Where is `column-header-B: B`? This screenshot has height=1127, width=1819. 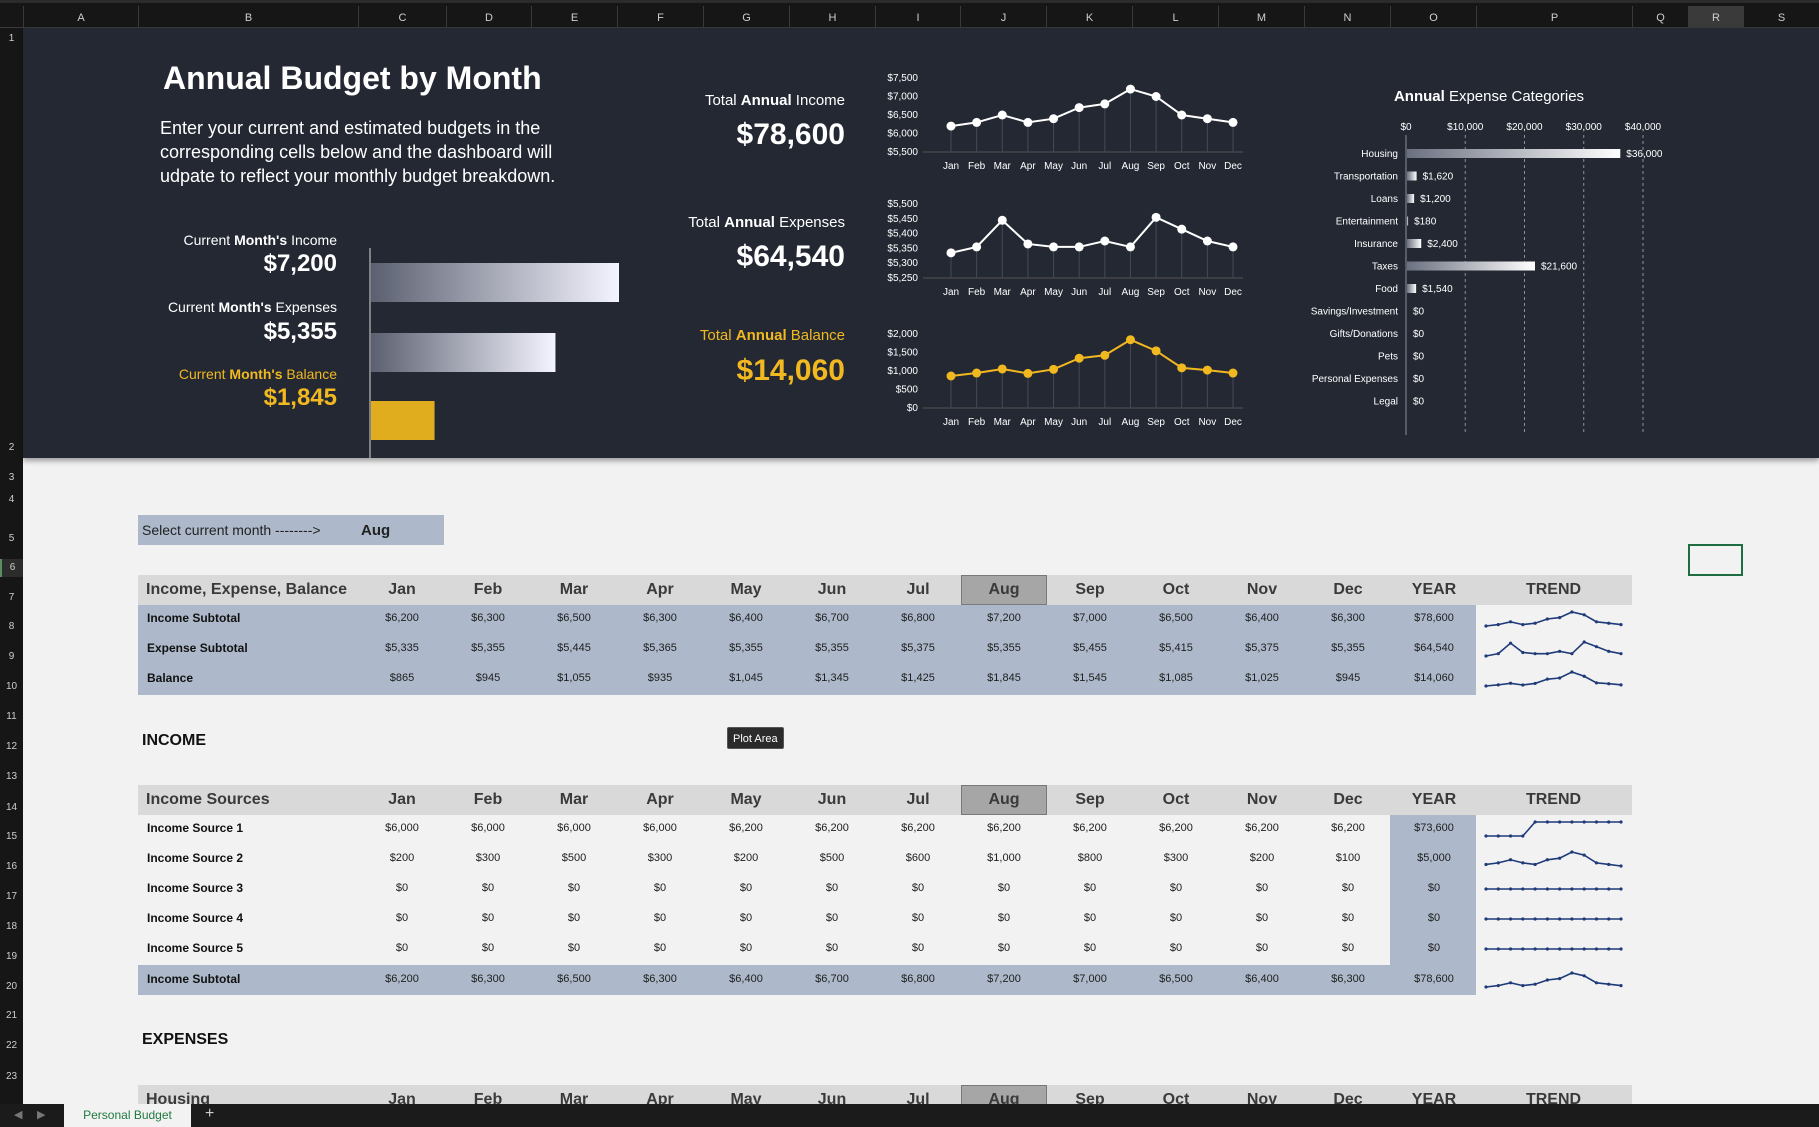
column-header-B: B is located at coordinates (248, 18).